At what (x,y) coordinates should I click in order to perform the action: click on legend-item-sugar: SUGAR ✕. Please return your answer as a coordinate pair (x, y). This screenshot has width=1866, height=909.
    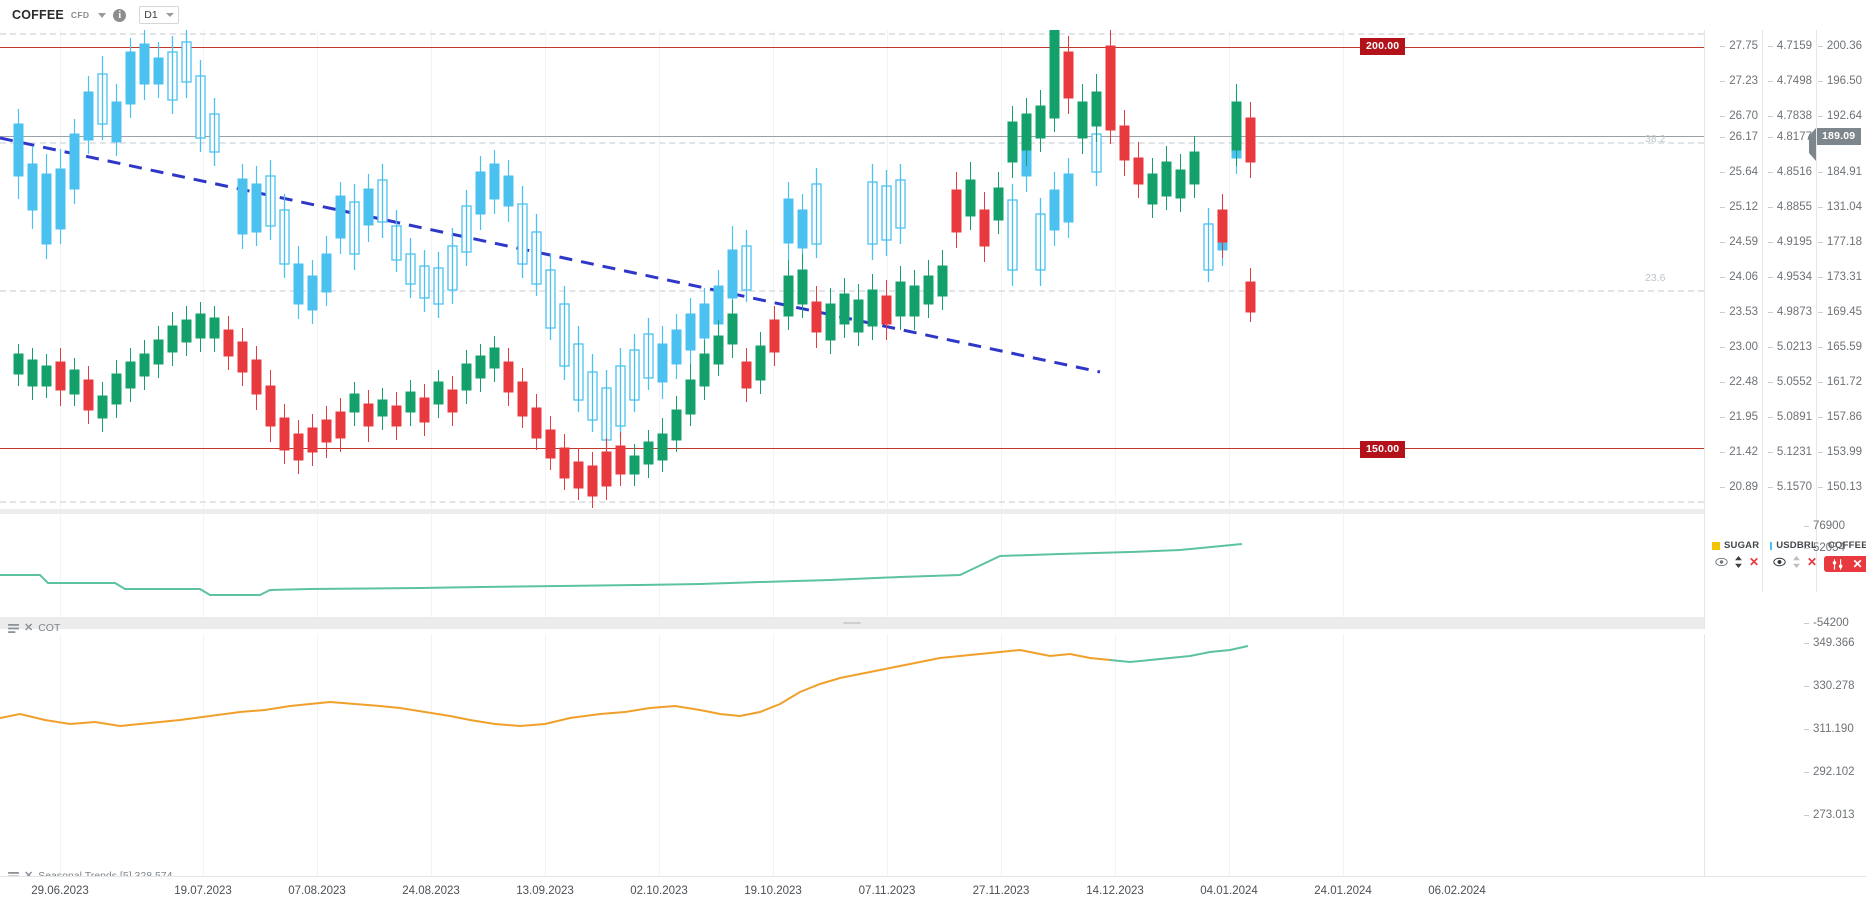
    Looking at the image, I should click on (1734, 554).